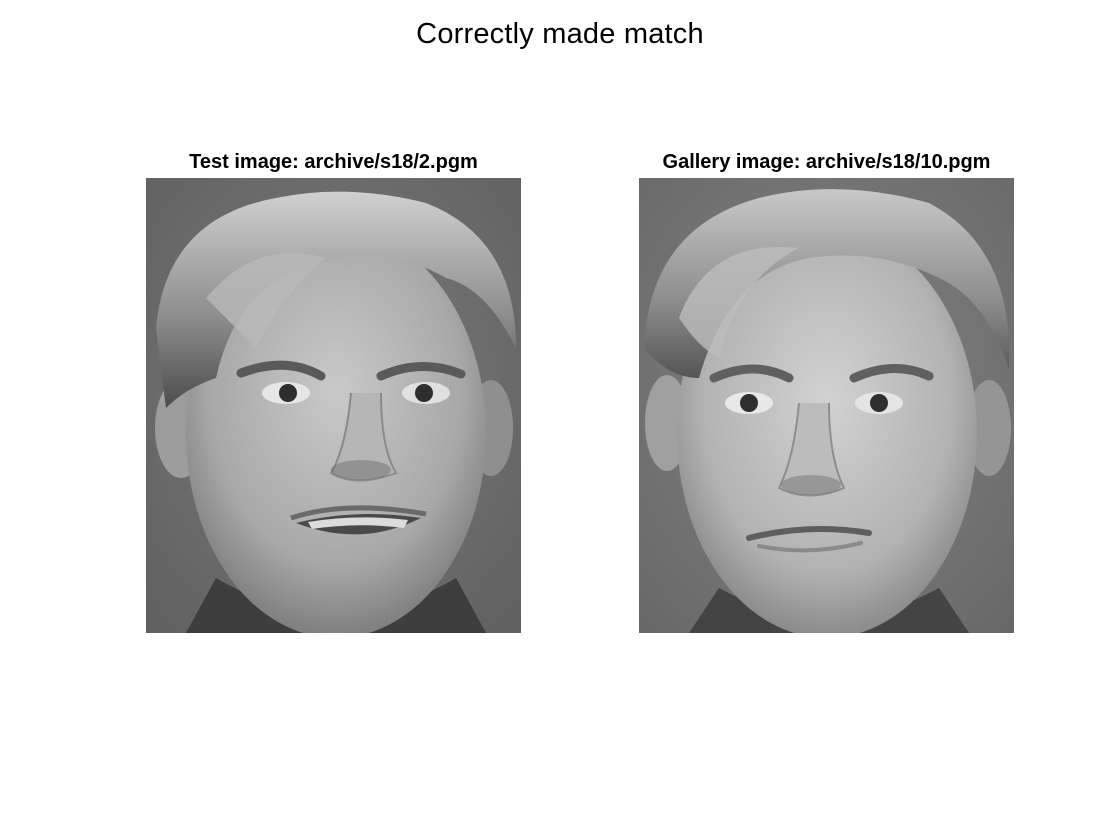  Describe the element at coordinates (560, 34) in the screenshot. I see `figure-title: Correctly made match` at that location.